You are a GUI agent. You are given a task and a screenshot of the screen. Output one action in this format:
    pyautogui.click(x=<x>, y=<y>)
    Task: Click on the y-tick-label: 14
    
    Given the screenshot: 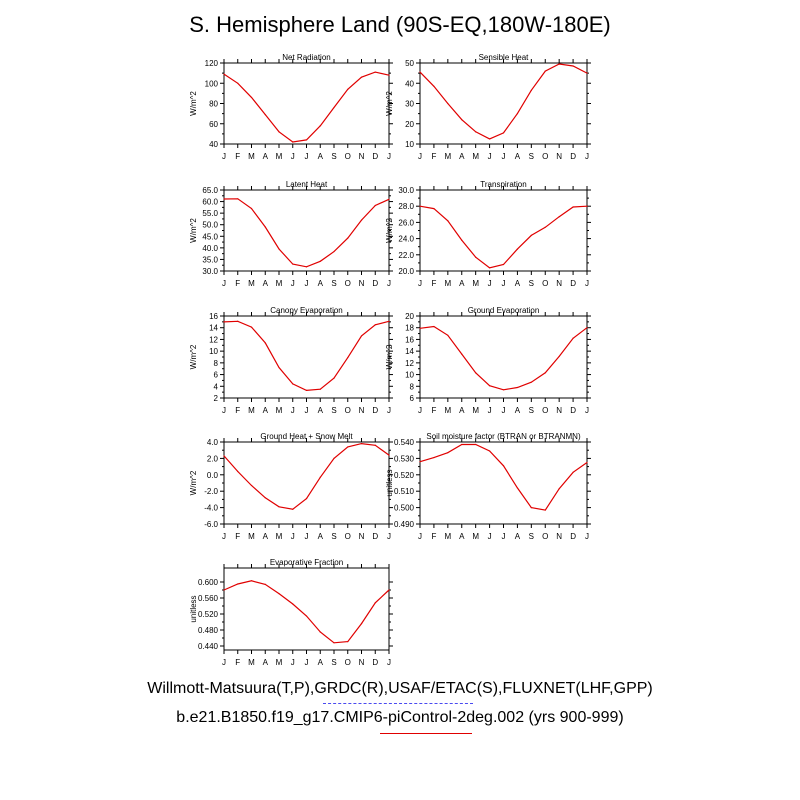 What is the action you would take?
    pyautogui.click(x=409, y=351)
    